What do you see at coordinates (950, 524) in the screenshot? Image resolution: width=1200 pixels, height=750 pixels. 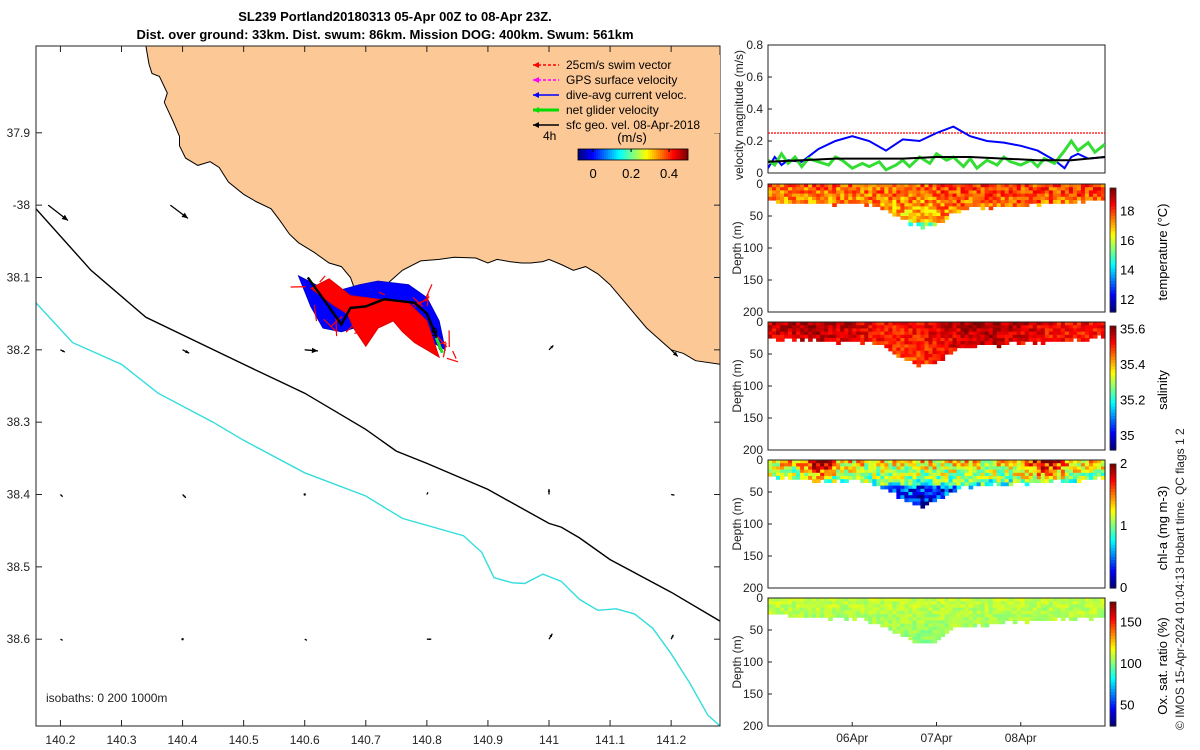 I see `profile-panel: 0 50 100 150 200 Depth (m) 0 1 2 chl-a (mg m-3)` at bounding box center [950, 524].